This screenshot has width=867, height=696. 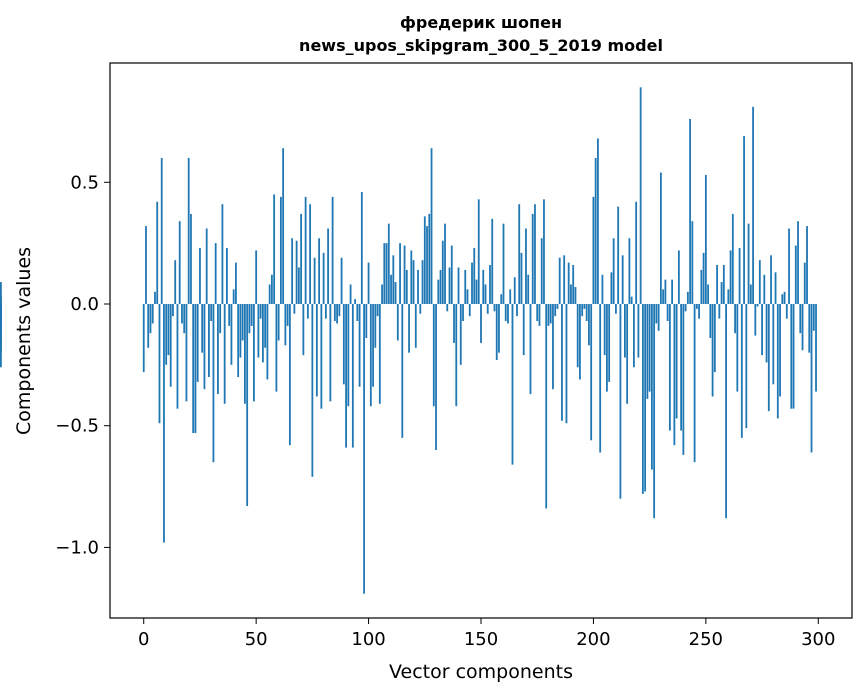 What do you see at coordinates (481, 22) in the screenshot?
I see `chart-title: фредерик шопен` at bounding box center [481, 22].